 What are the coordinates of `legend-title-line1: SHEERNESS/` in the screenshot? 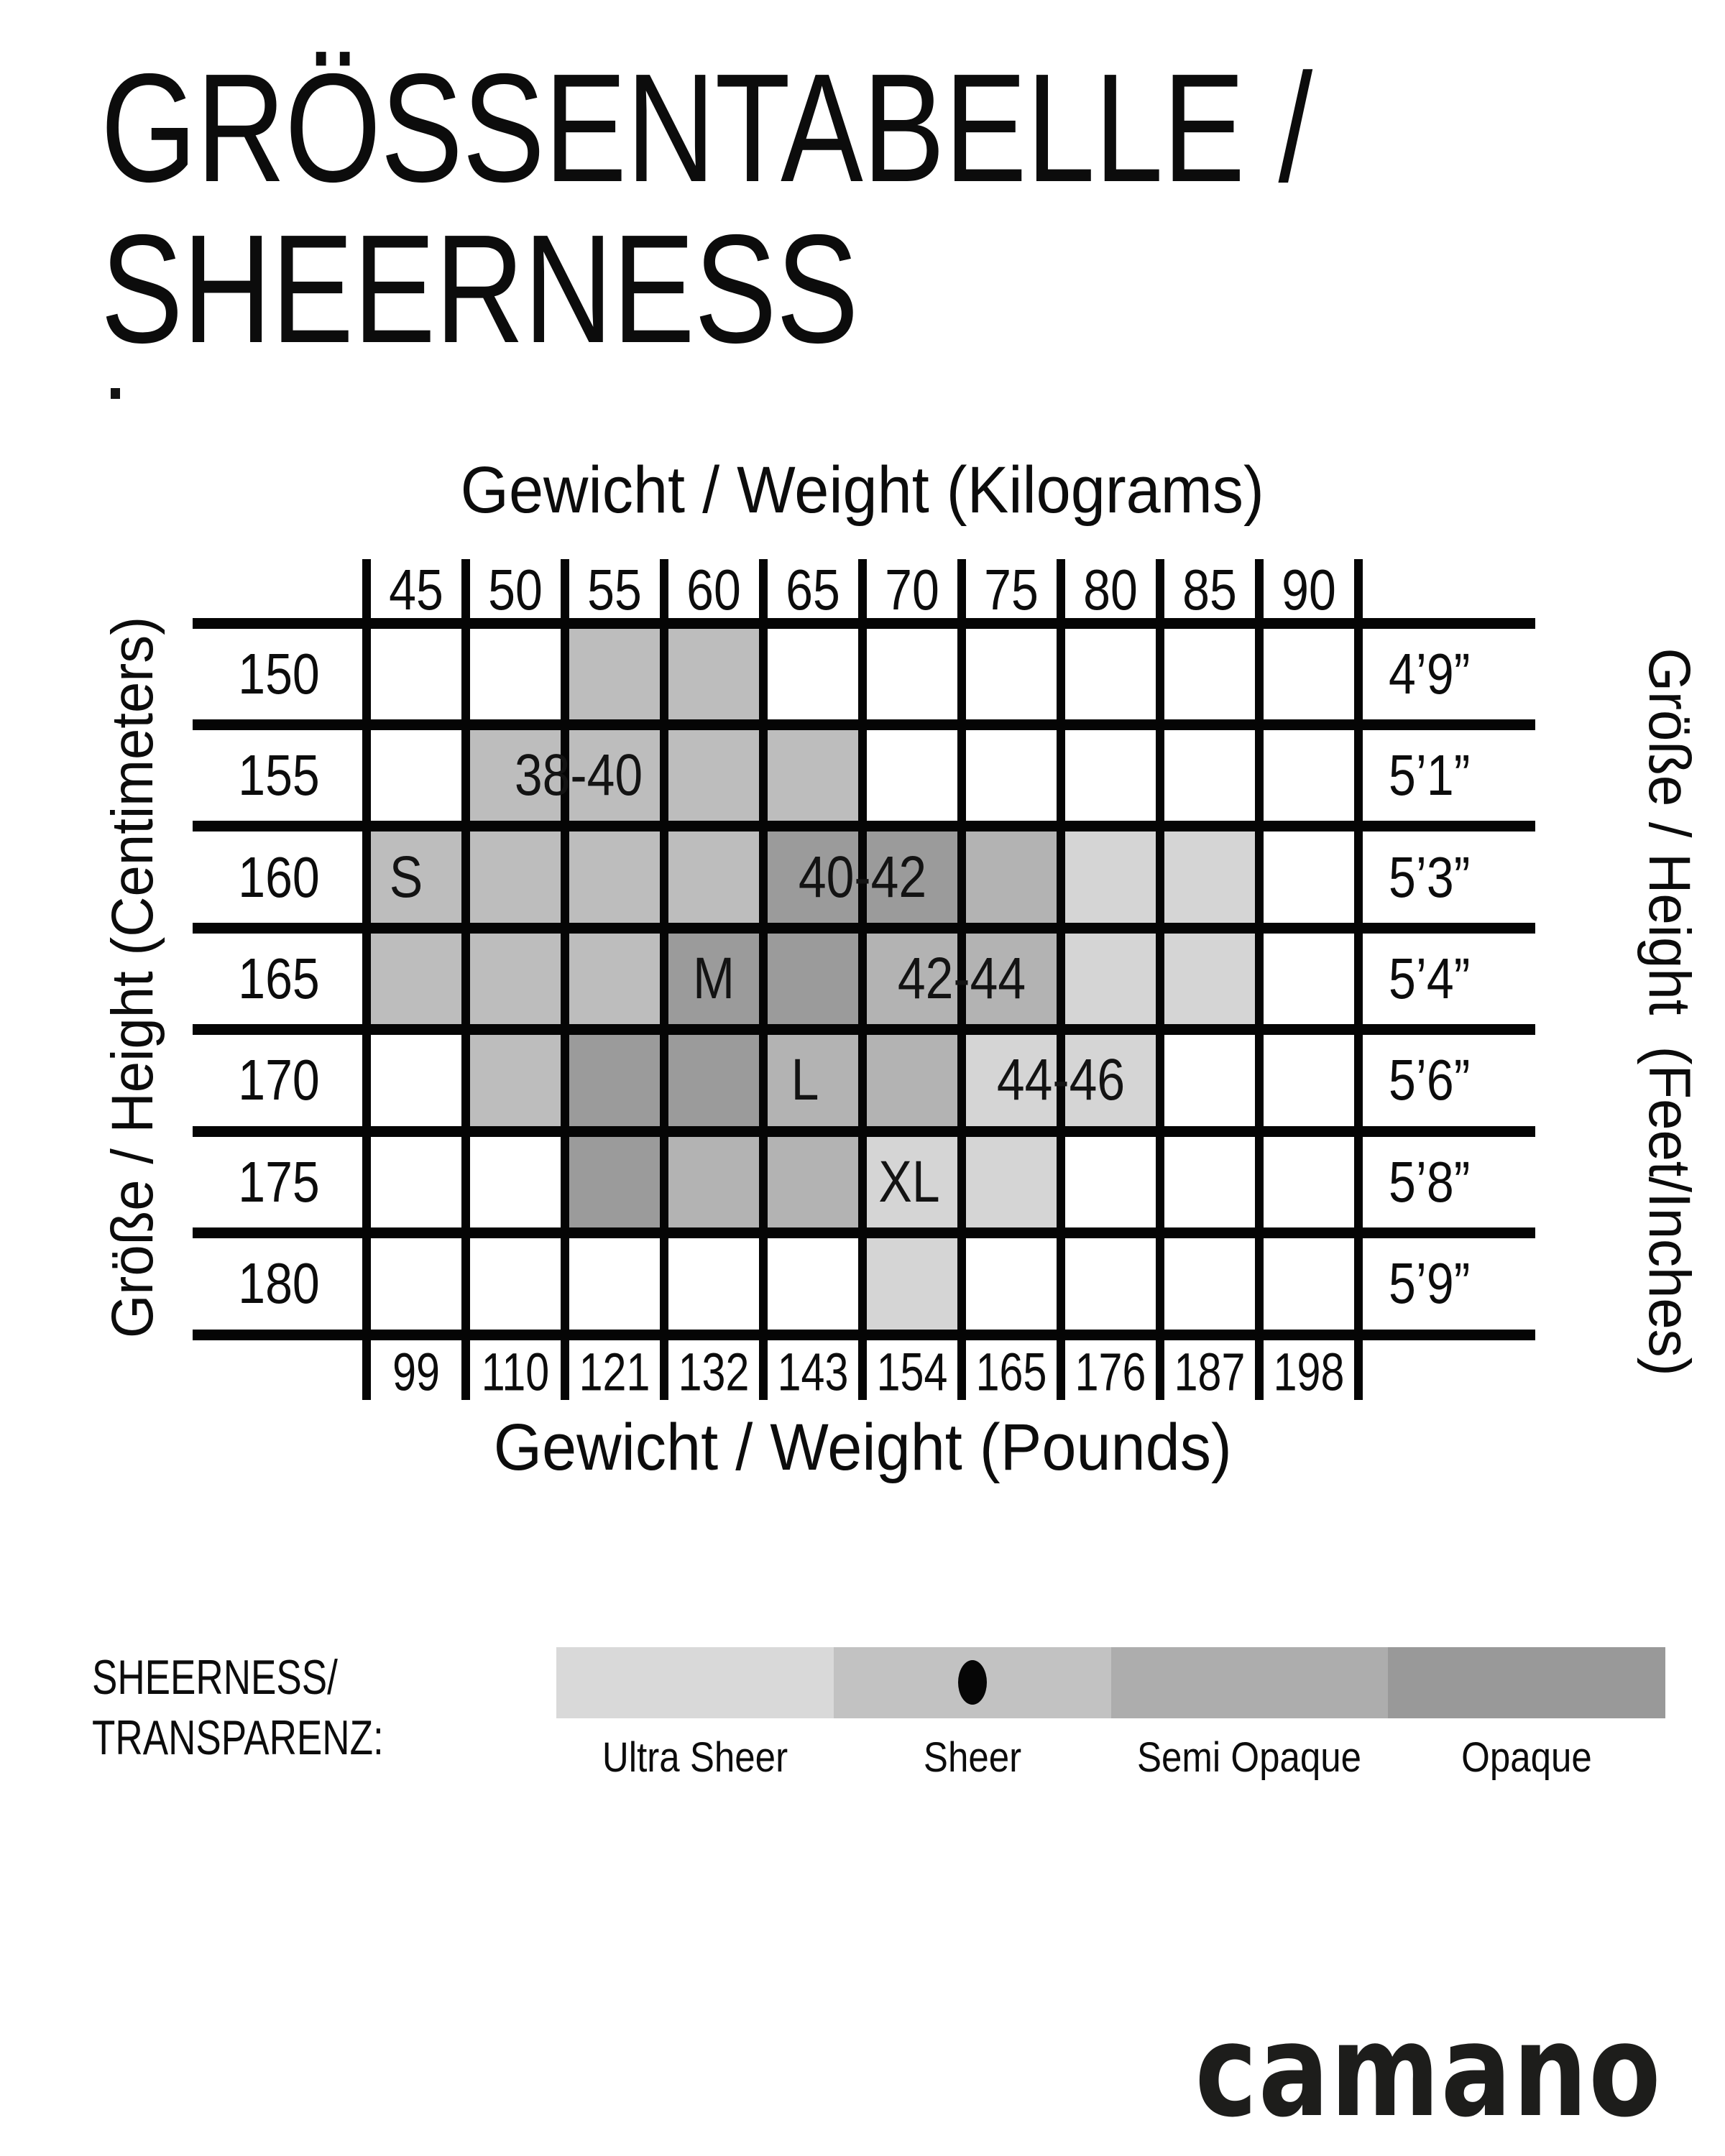 It's located at (215, 1678).